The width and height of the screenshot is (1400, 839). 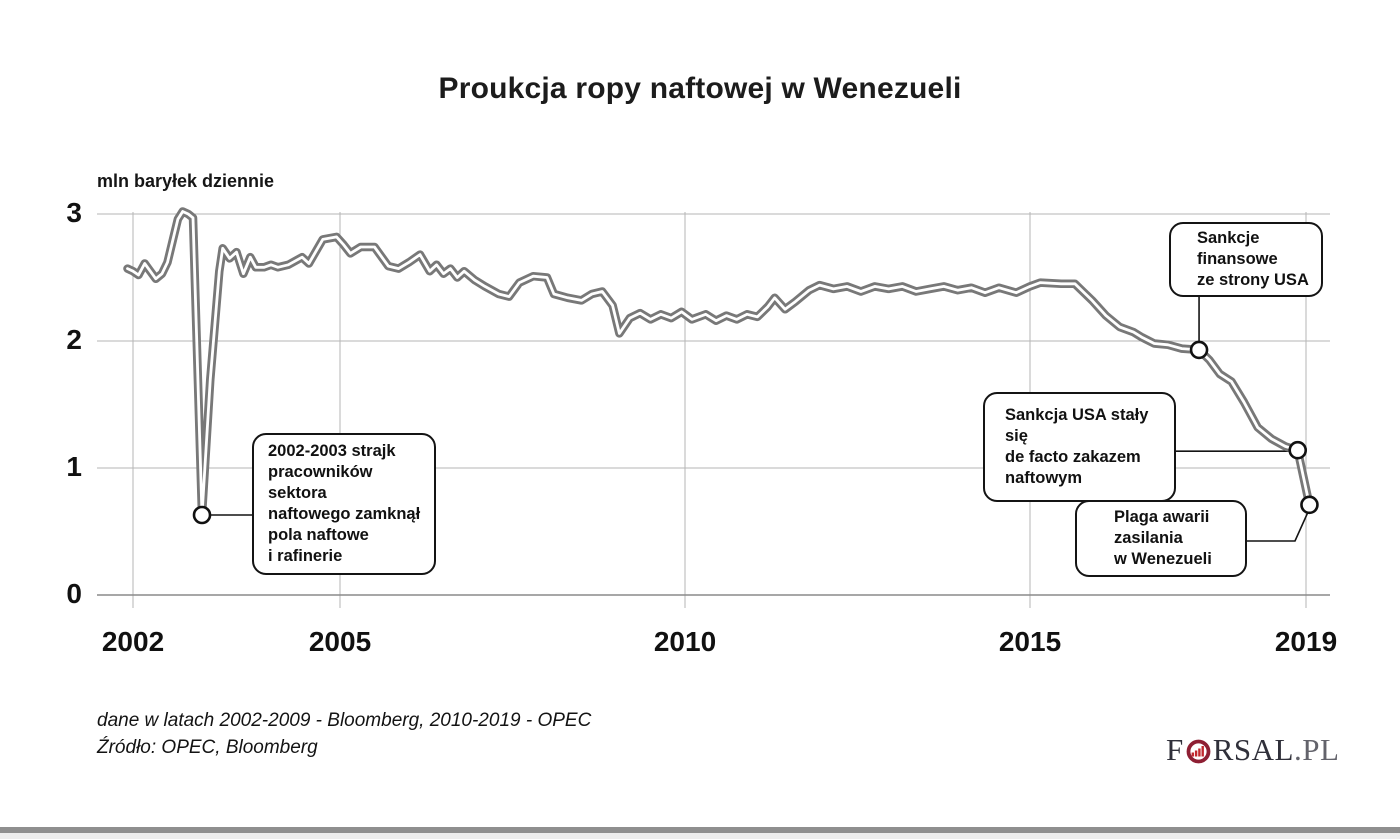 I want to click on page-title: Proukcja ropy naftowej w Wenezueli, so click(x=700, y=88).